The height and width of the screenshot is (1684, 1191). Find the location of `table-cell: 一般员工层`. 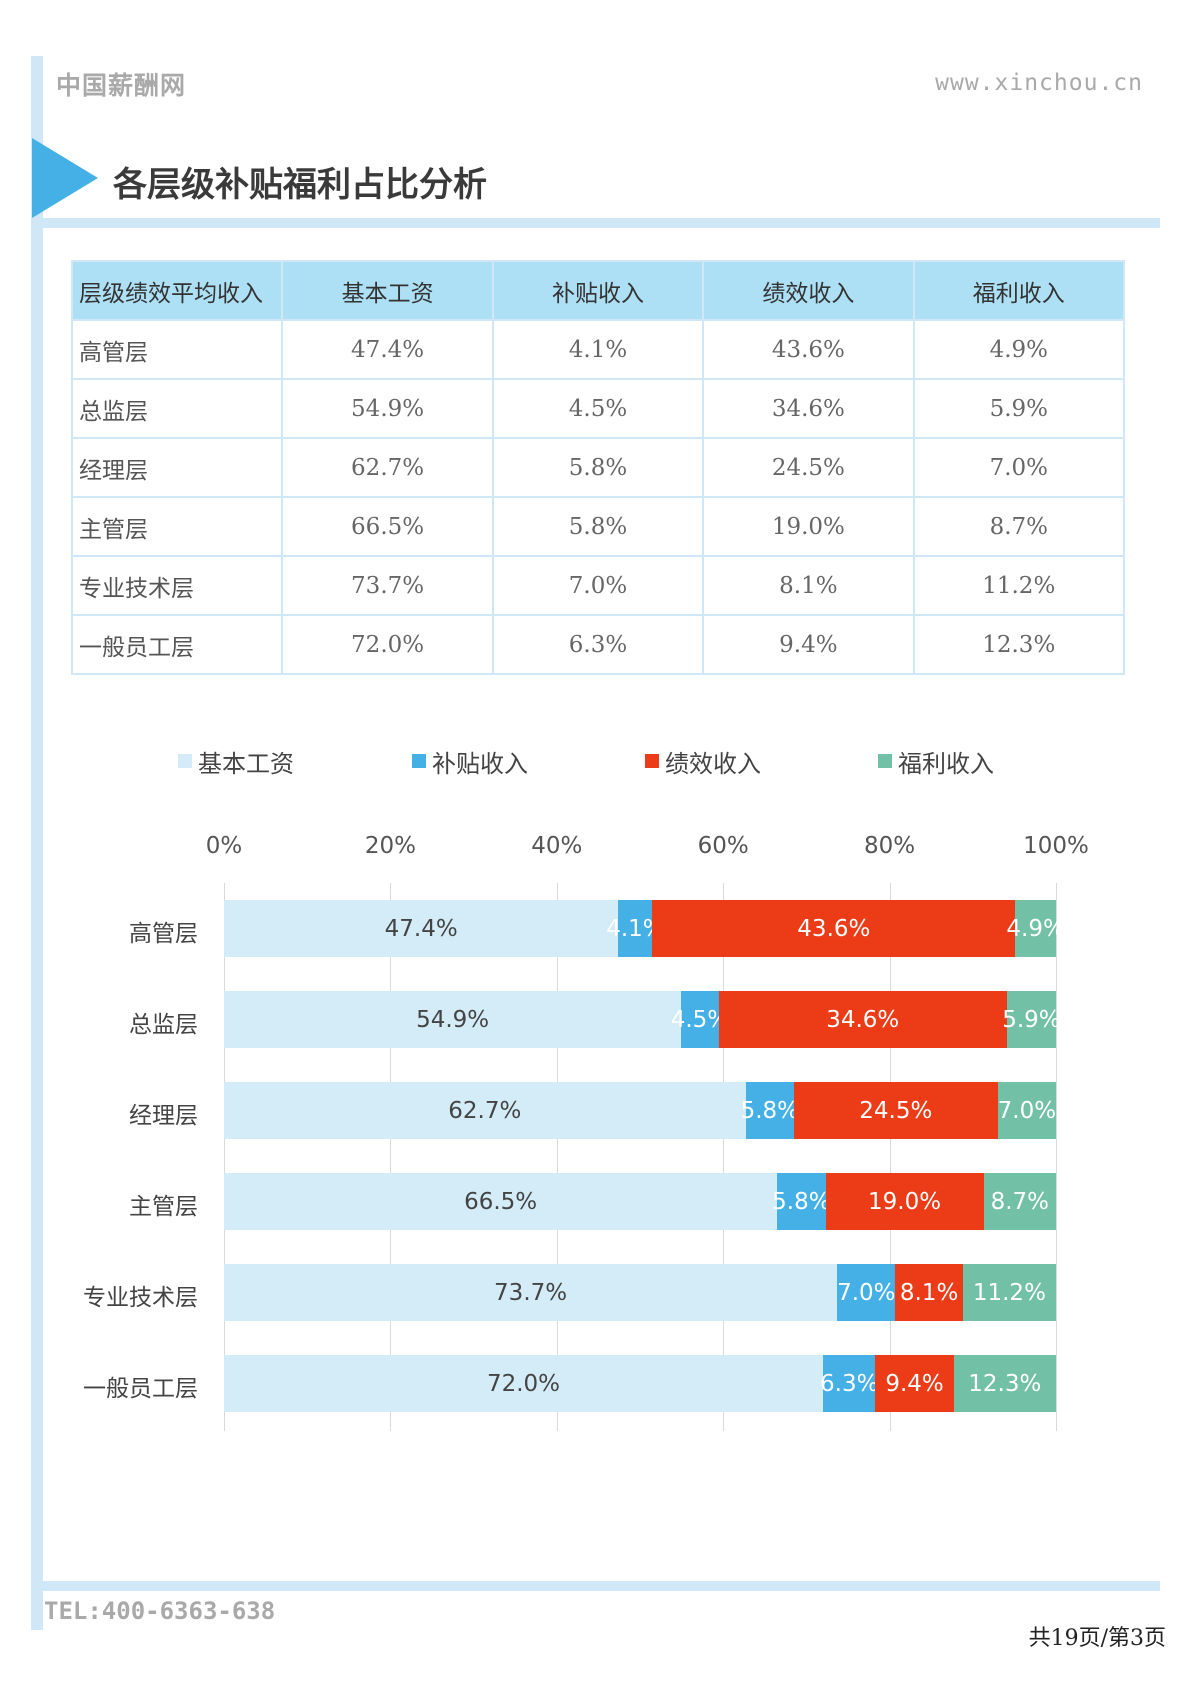

table-cell: 一般员工层 is located at coordinates (177, 644).